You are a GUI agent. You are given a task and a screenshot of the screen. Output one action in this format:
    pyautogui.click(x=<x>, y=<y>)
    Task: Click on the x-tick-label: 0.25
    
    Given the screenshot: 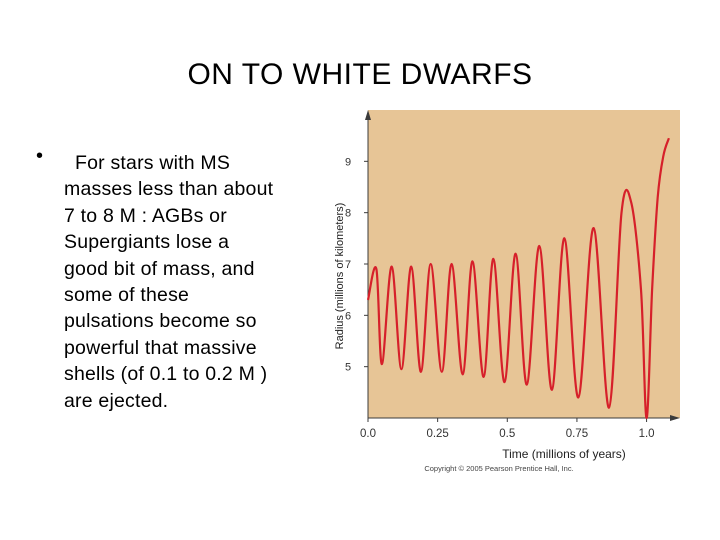 What is the action you would take?
    pyautogui.click(x=437, y=434)
    